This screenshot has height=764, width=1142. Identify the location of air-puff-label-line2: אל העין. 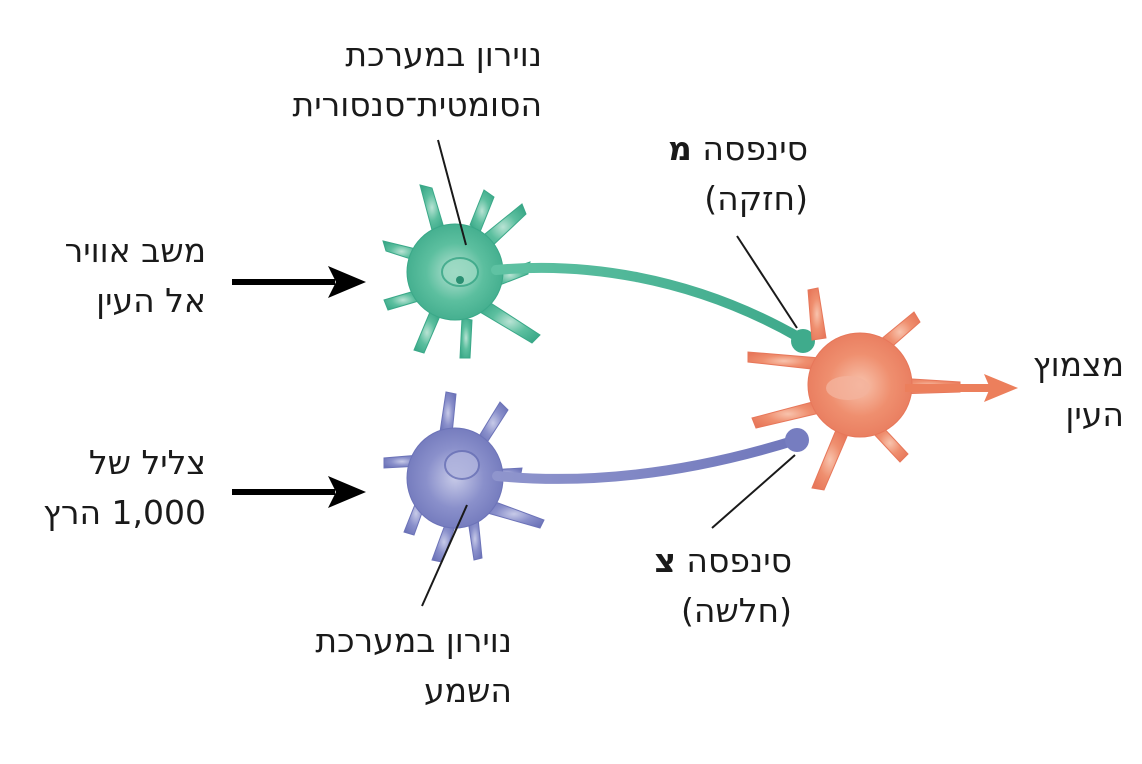
(151, 300).